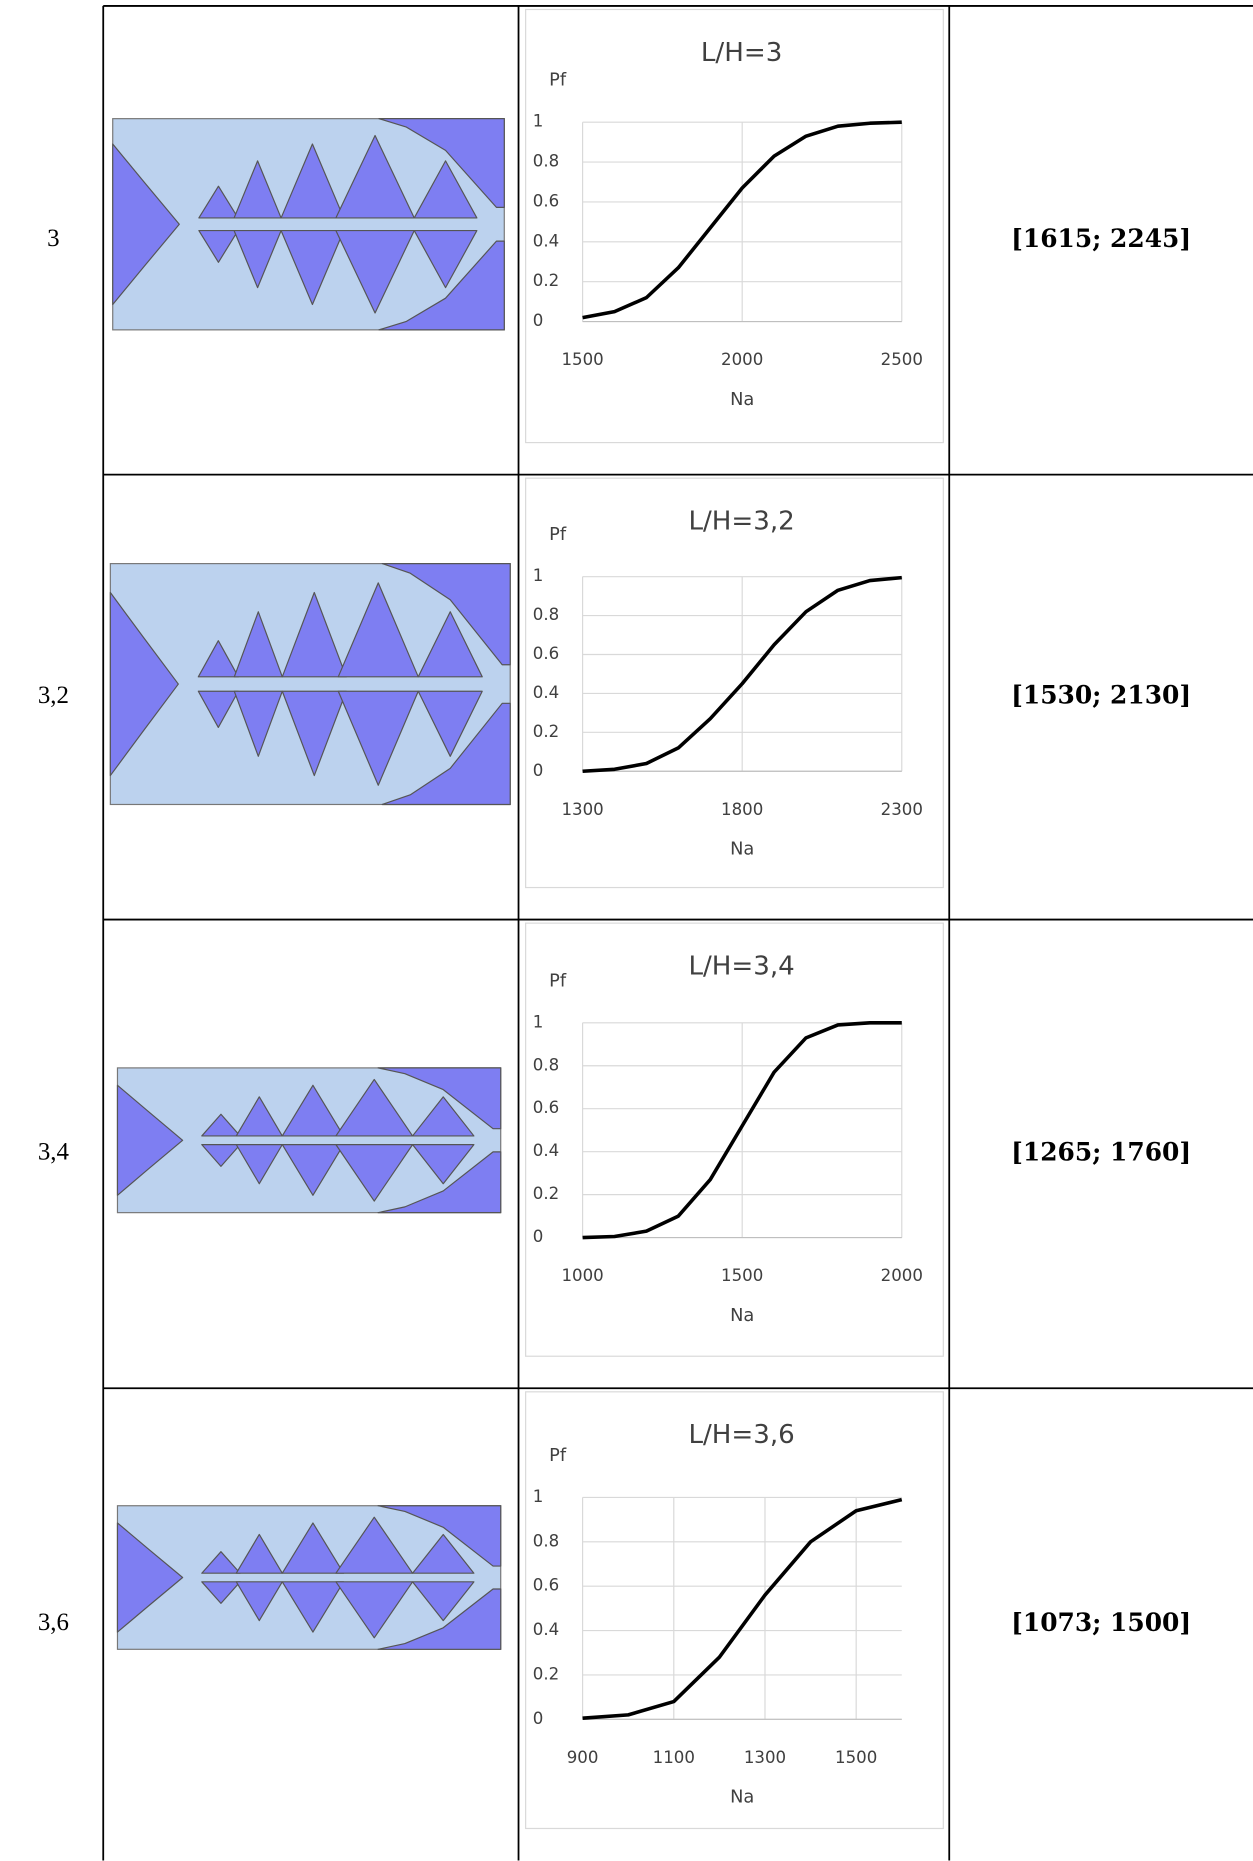 This screenshot has height=1861, width=1253. I want to click on x-tick-label: 2000, so click(742, 359).